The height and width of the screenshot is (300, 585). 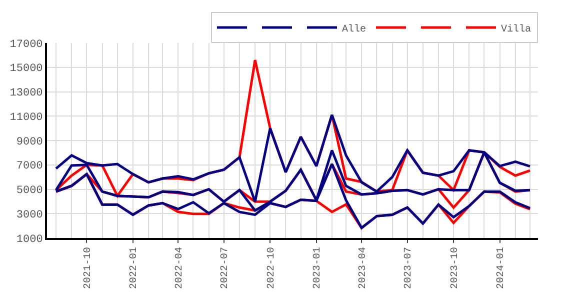 I want to click on x-tick-label: 2023-10, so click(x=455, y=268).